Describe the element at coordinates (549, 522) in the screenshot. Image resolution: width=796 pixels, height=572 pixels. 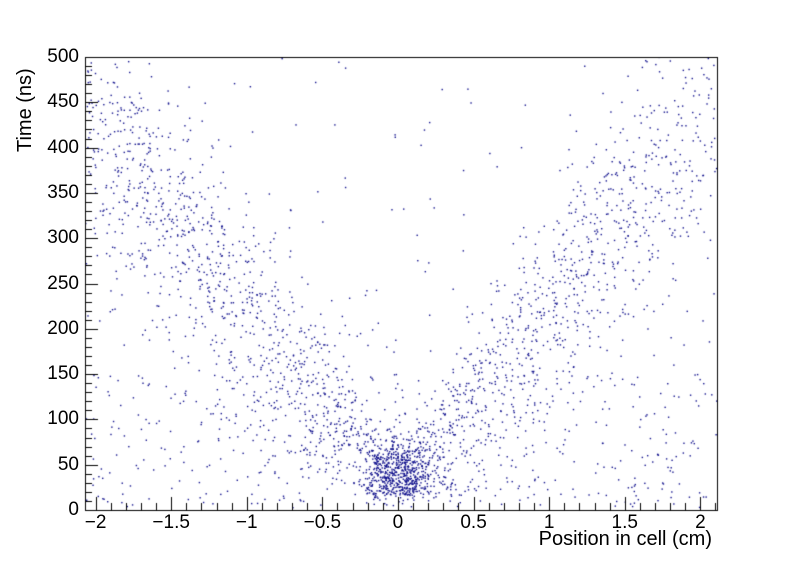
I see `x-tick-label: 1` at that location.